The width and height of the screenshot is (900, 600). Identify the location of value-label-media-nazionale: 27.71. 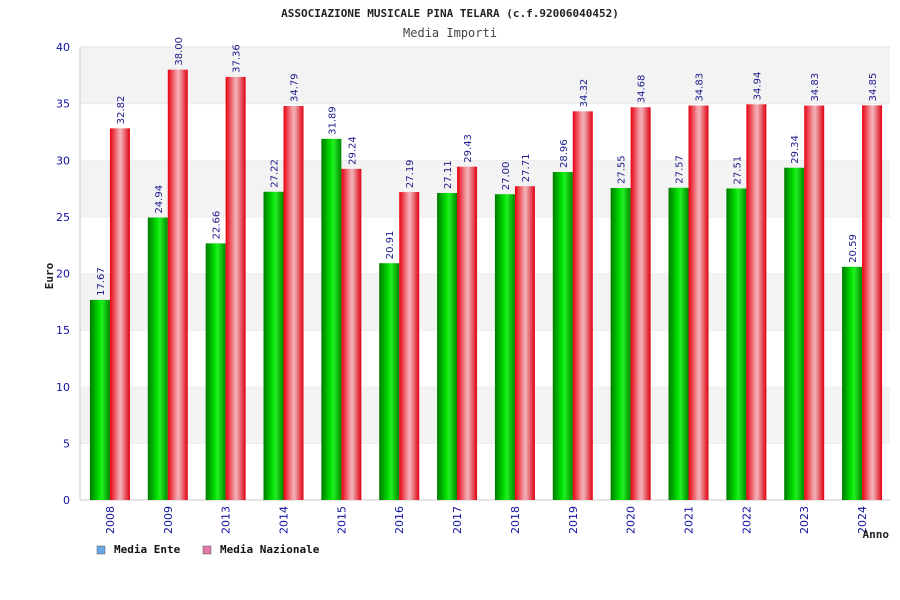
(526, 168).